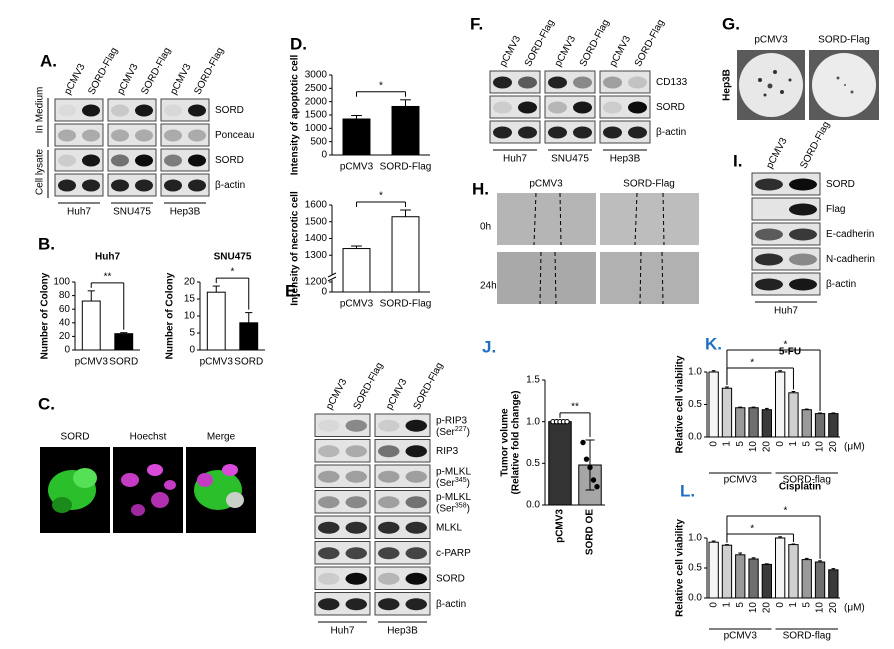  I want to click on row-site: (Ser358), so click(453, 508).